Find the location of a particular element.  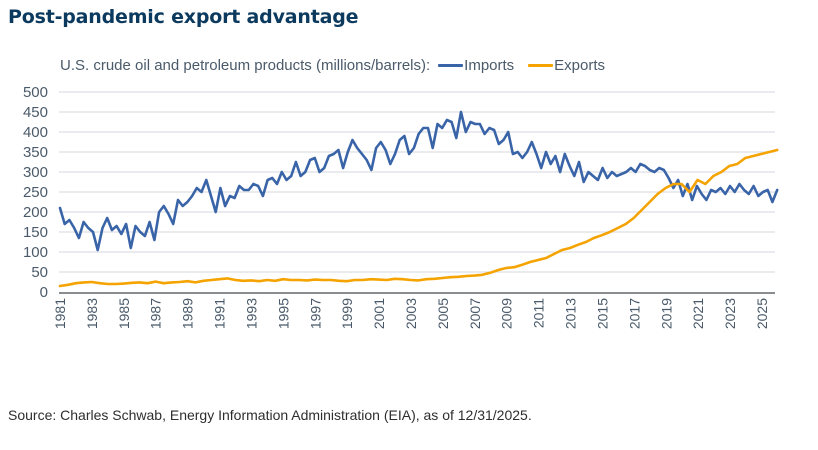

x-tick-label: 2017 is located at coordinates (634, 313).